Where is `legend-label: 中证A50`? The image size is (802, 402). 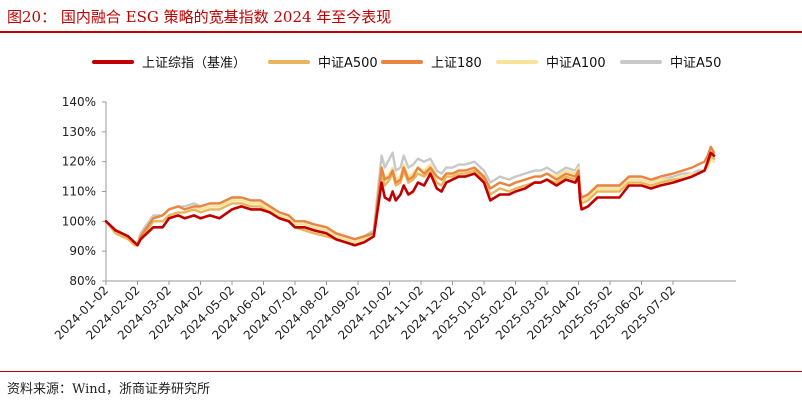 legend-label: 中证A50 is located at coordinates (696, 63).